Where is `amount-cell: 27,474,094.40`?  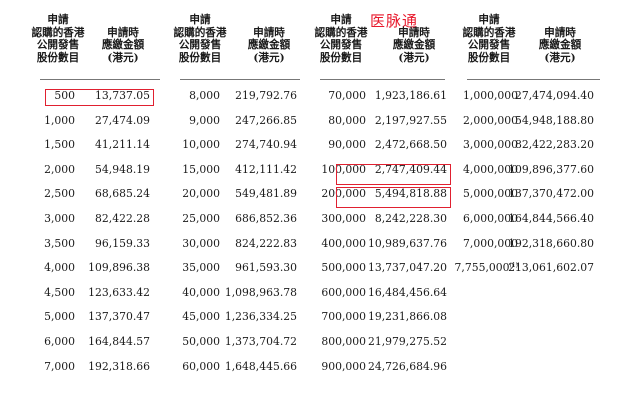
amount-cell: 27,474,094.40 is located at coordinates (554, 95).